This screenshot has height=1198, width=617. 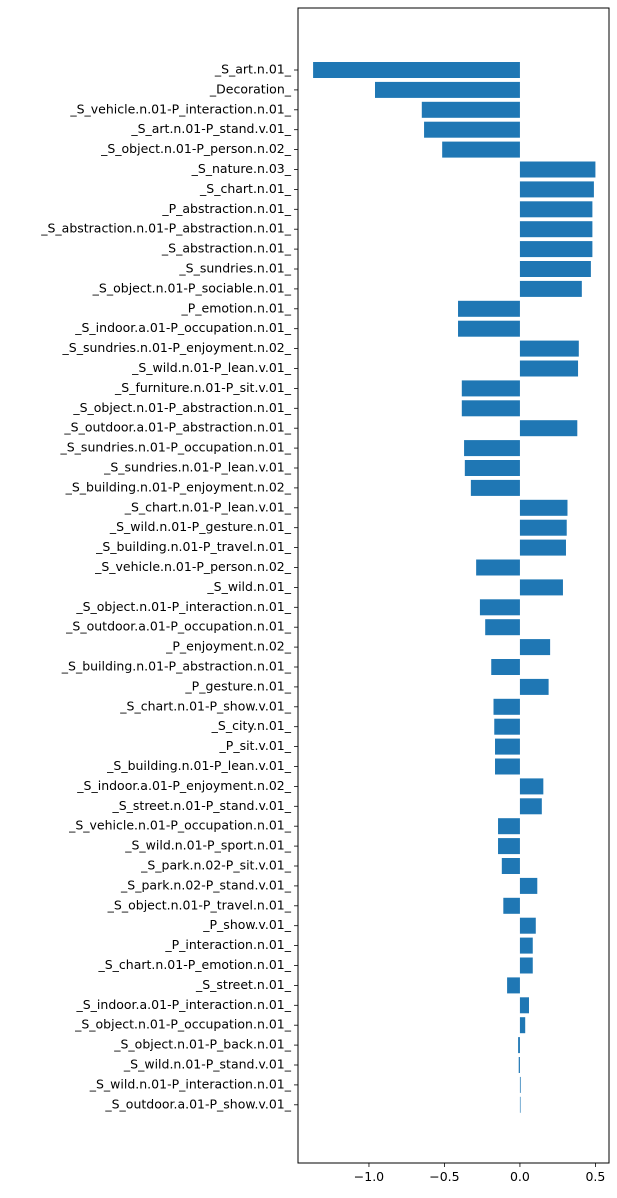 What do you see at coordinates (177, 347) in the screenshot?
I see `y-tick-label: _S_sundries.n.01-P_enjoyment.n.02_` at bounding box center [177, 347].